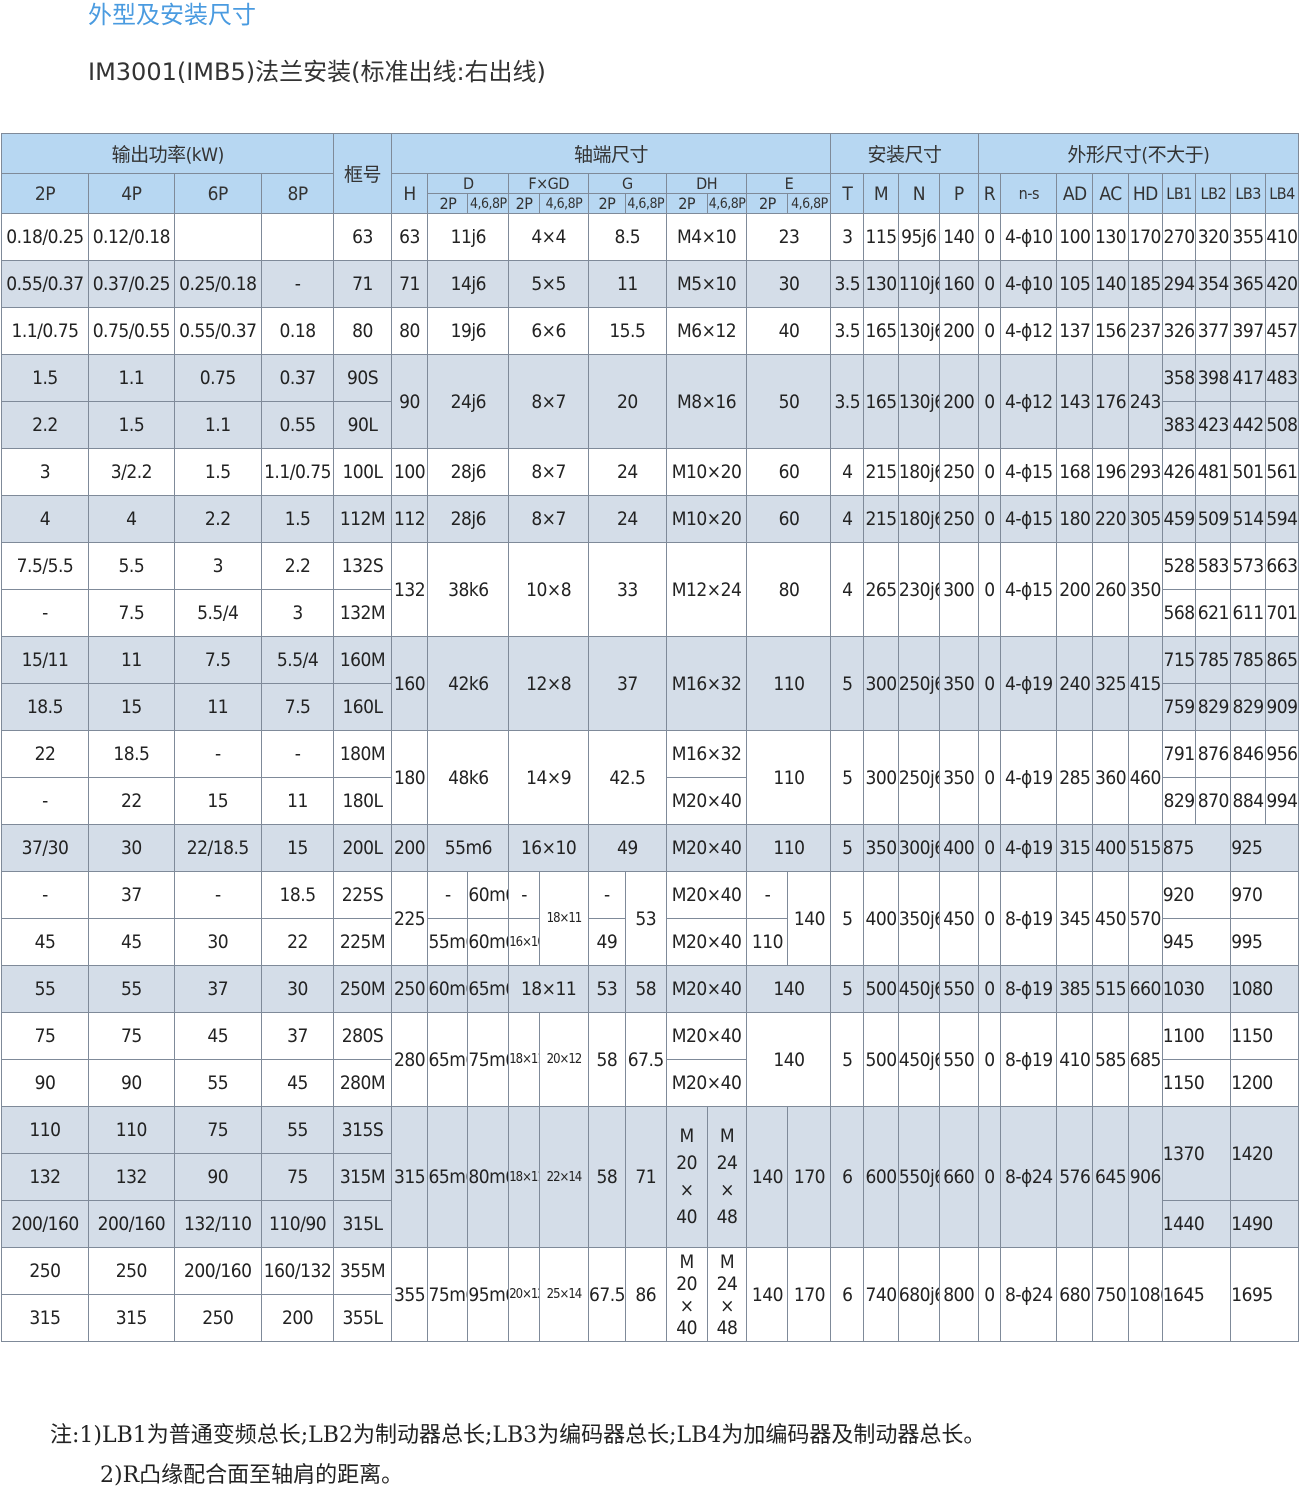 This screenshot has height=1496, width=1300. I want to click on cell: 80, so click(362, 331).